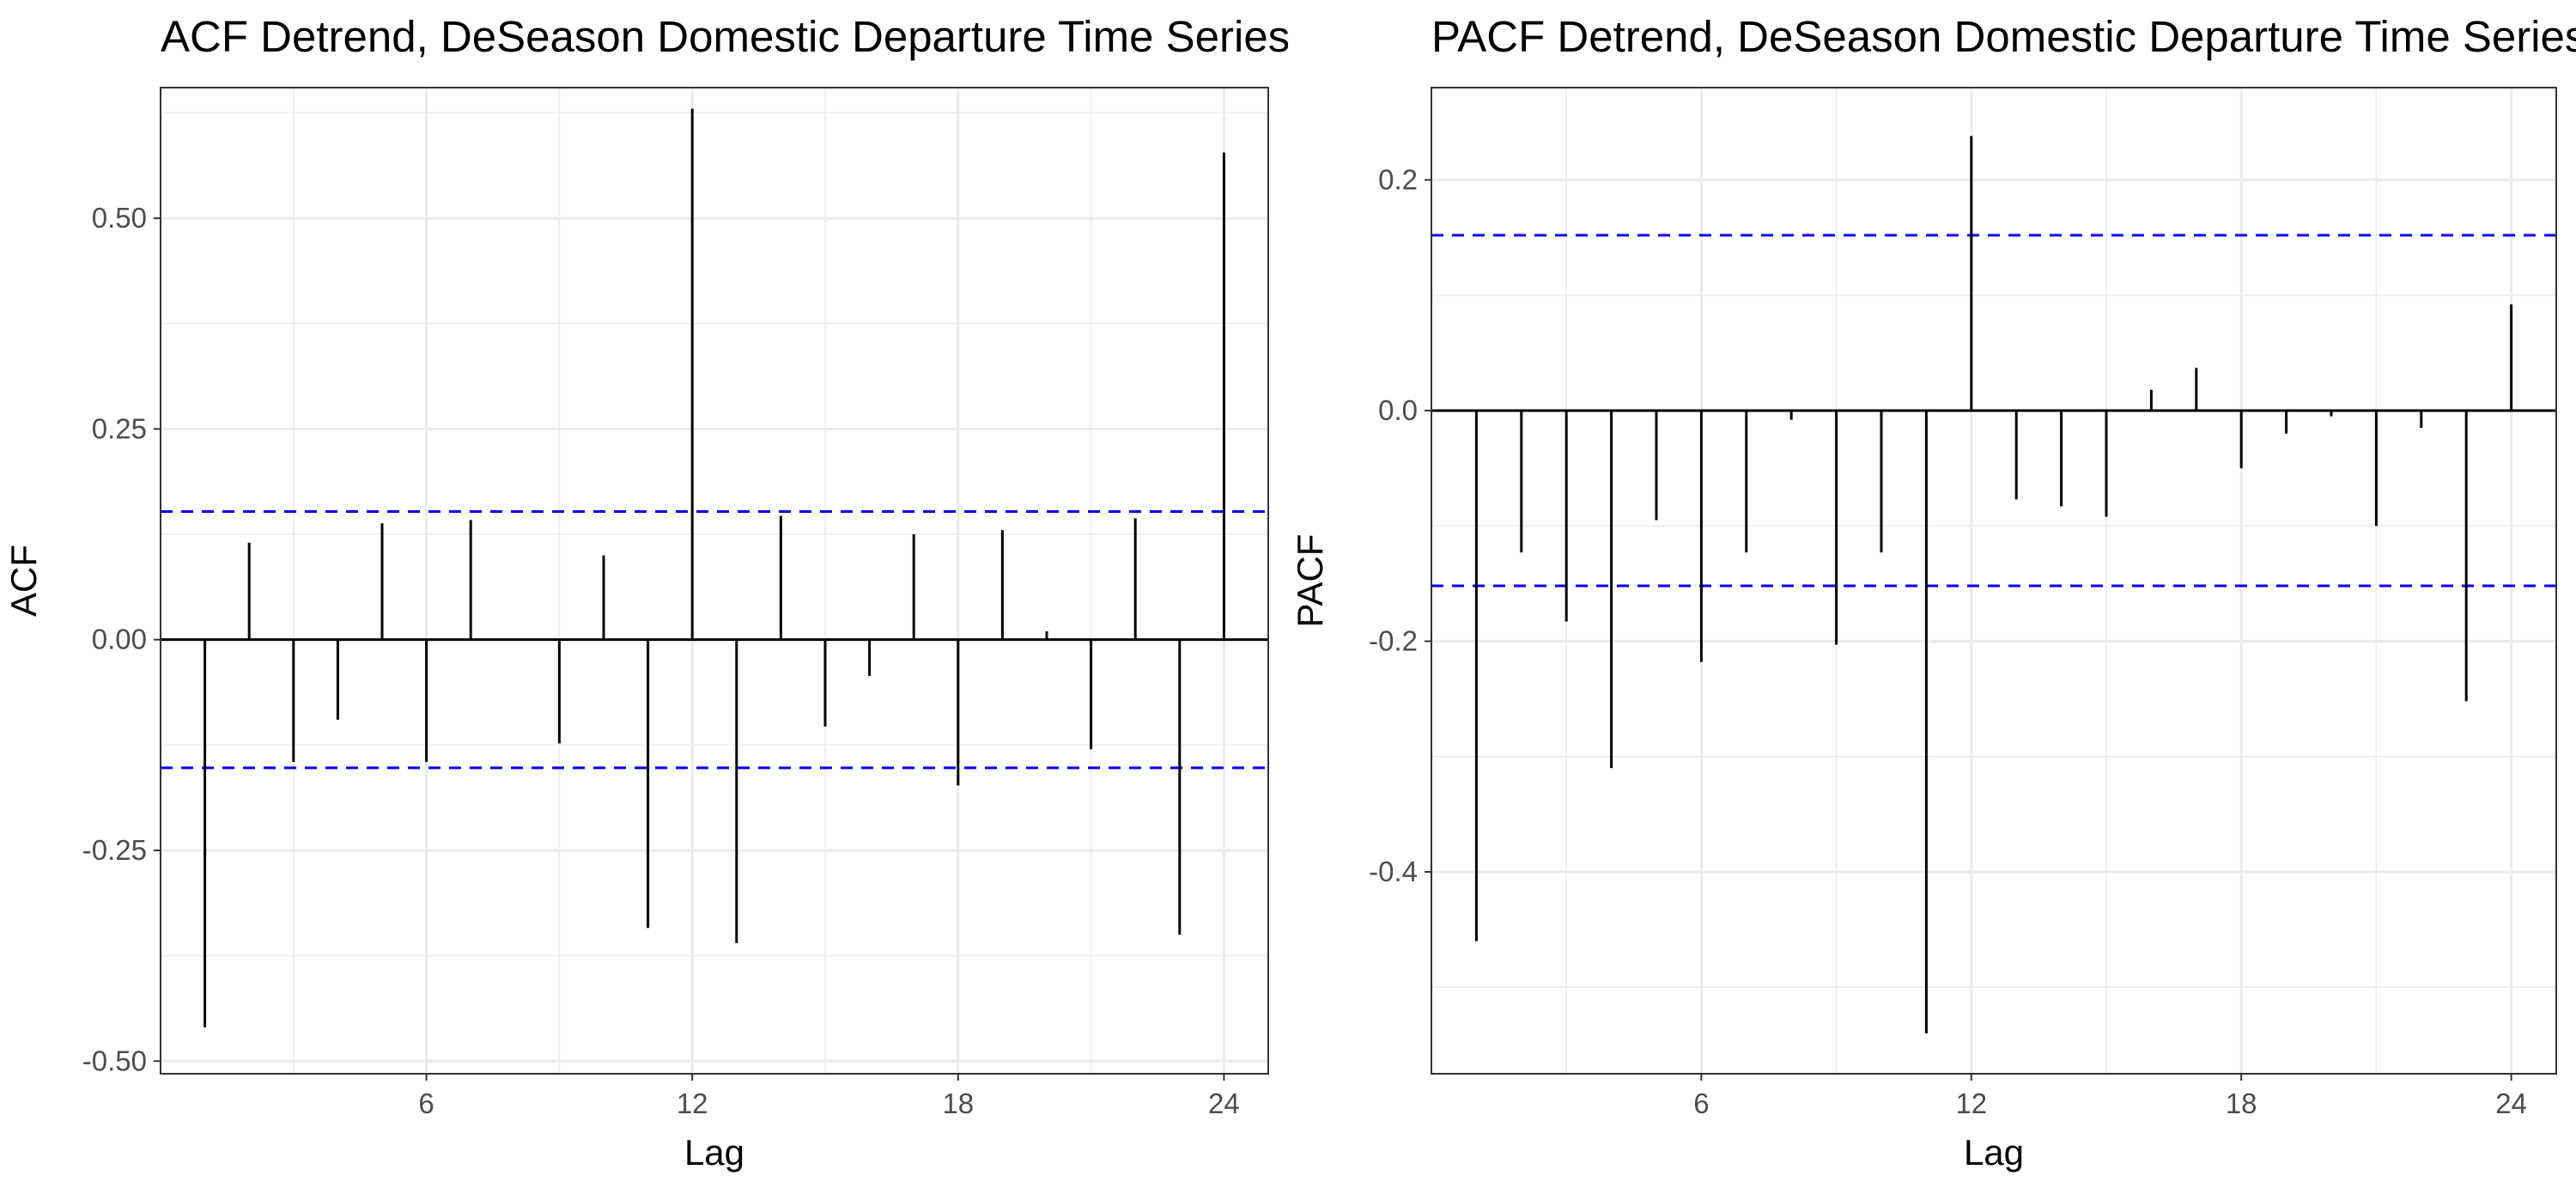 This screenshot has height=1194, width=2576. I want to click on acf-y-tick-label: -0.25, so click(114, 850).